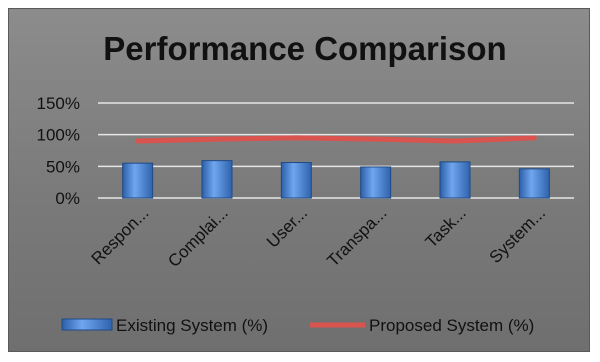 This screenshot has height=362, width=600. What do you see at coordinates (87, 324) in the screenshot?
I see `legend-swatch-existing-system` at bounding box center [87, 324].